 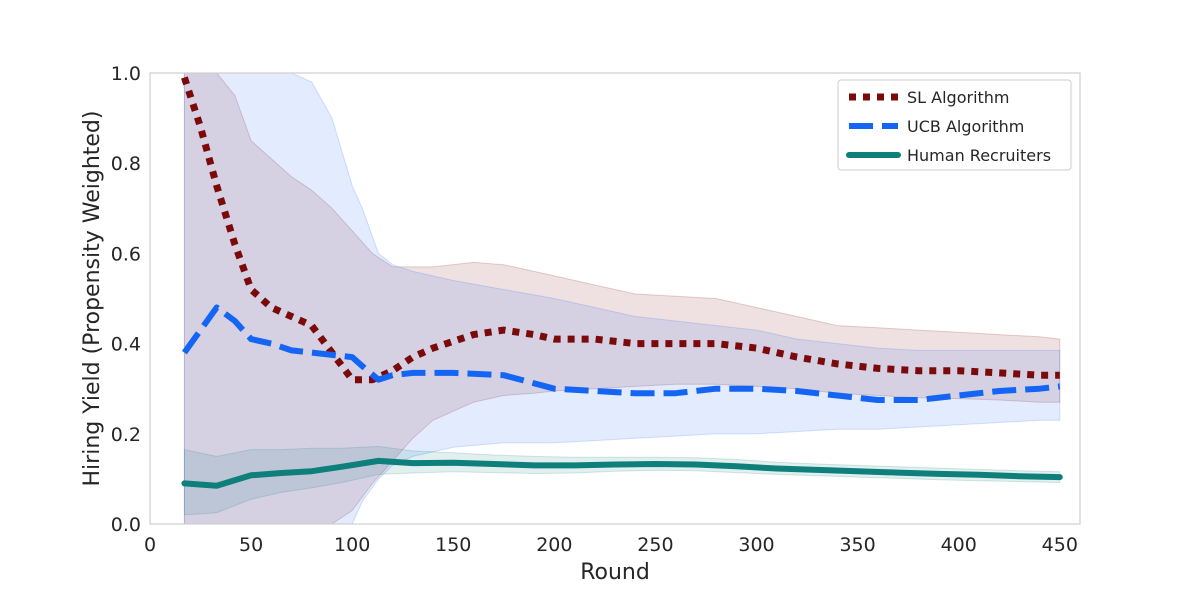 I want to click on y-tick-label: 0.0, so click(x=126, y=525).